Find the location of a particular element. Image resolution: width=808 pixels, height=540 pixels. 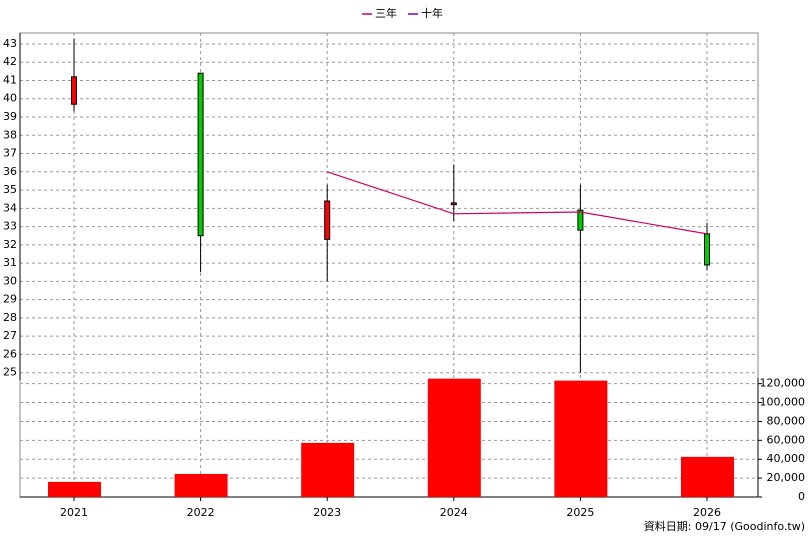

y2-tick-label: 60,000 is located at coordinates (786, 439).